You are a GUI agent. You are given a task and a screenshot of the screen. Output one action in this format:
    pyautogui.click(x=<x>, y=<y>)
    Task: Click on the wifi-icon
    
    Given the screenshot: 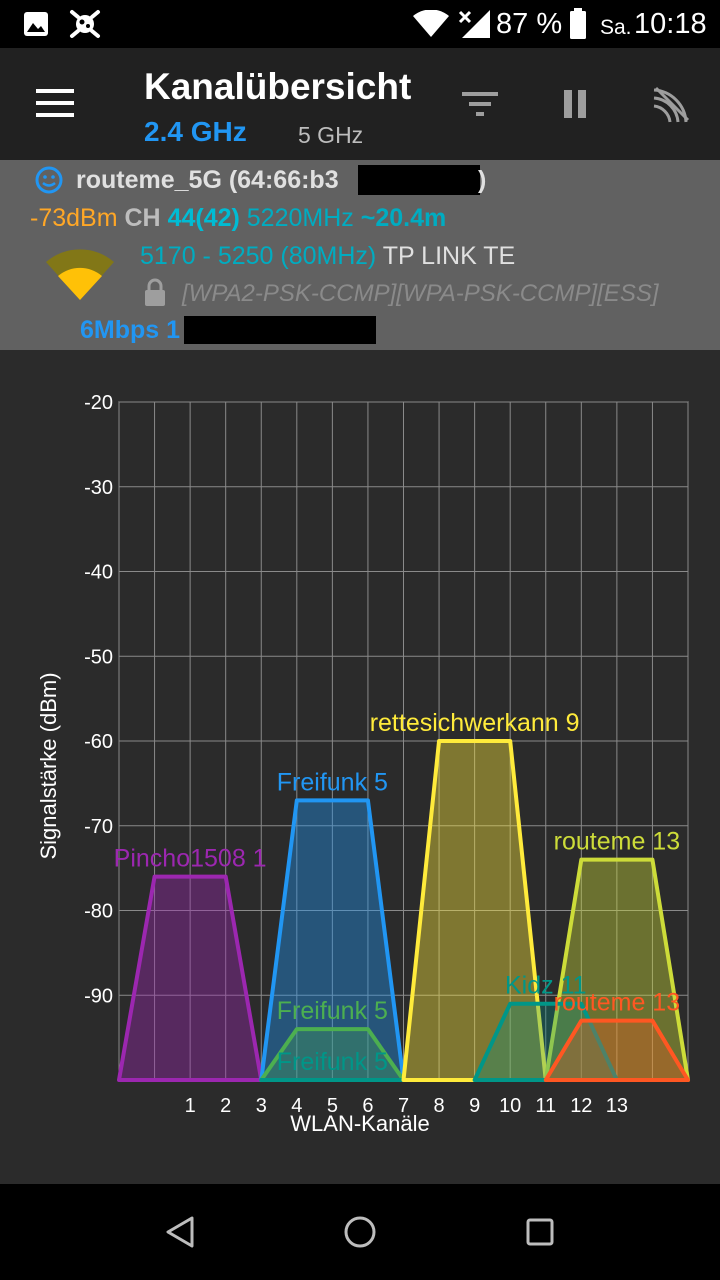 What is the action you would take?
    pyautogui.click(x=431, y=23)
    